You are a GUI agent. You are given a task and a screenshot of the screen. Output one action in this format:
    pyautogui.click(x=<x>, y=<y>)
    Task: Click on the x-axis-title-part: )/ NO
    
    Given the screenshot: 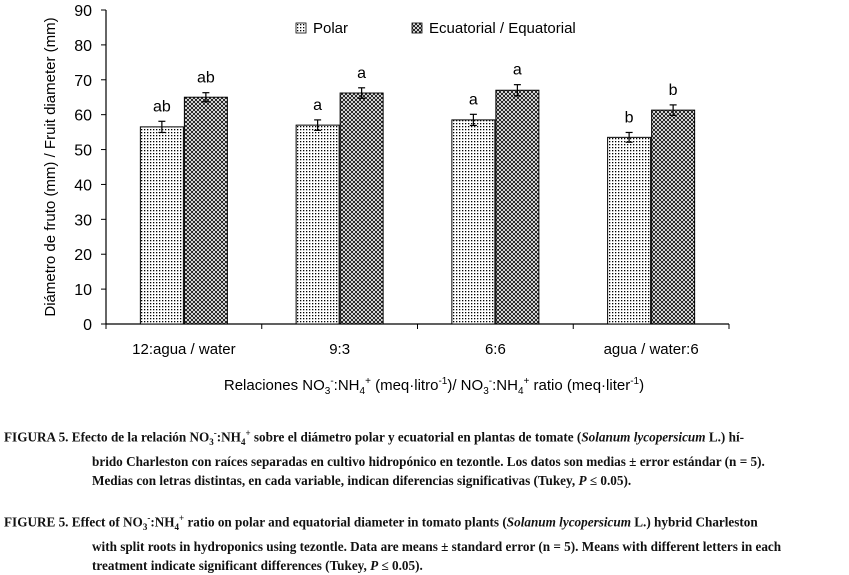 What is the action you would take?
    pyautogui.click(x=465, y=385)
    